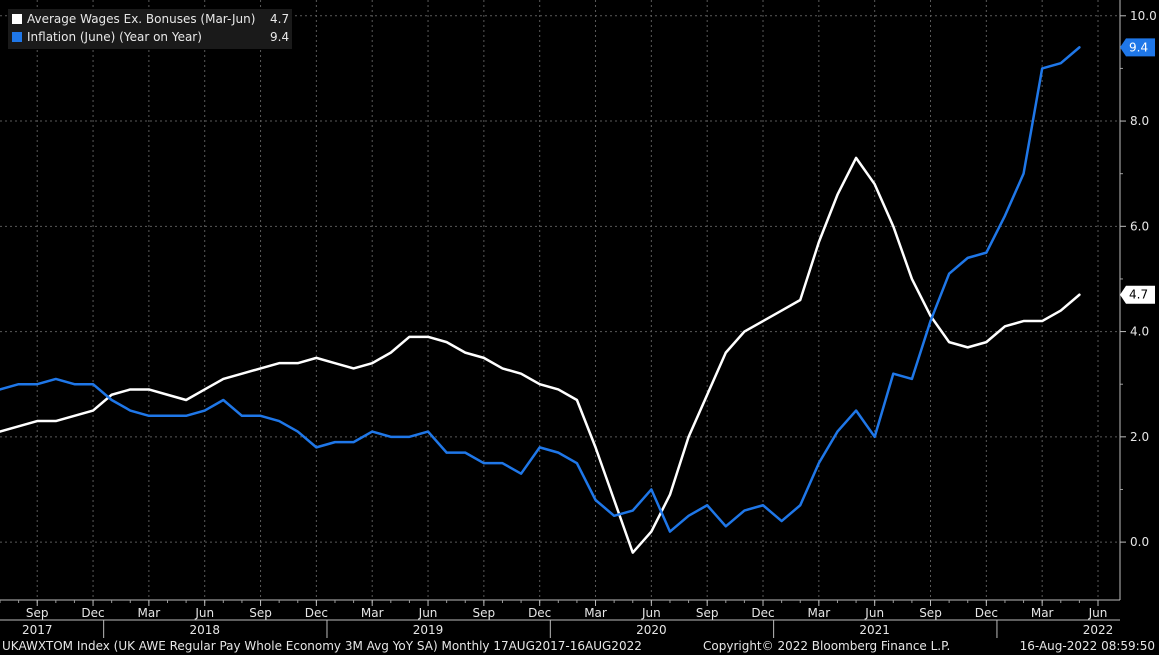  Describe the element at coordinates (37, 630) in the screenshot. I see `year-label: 2017` at that location.